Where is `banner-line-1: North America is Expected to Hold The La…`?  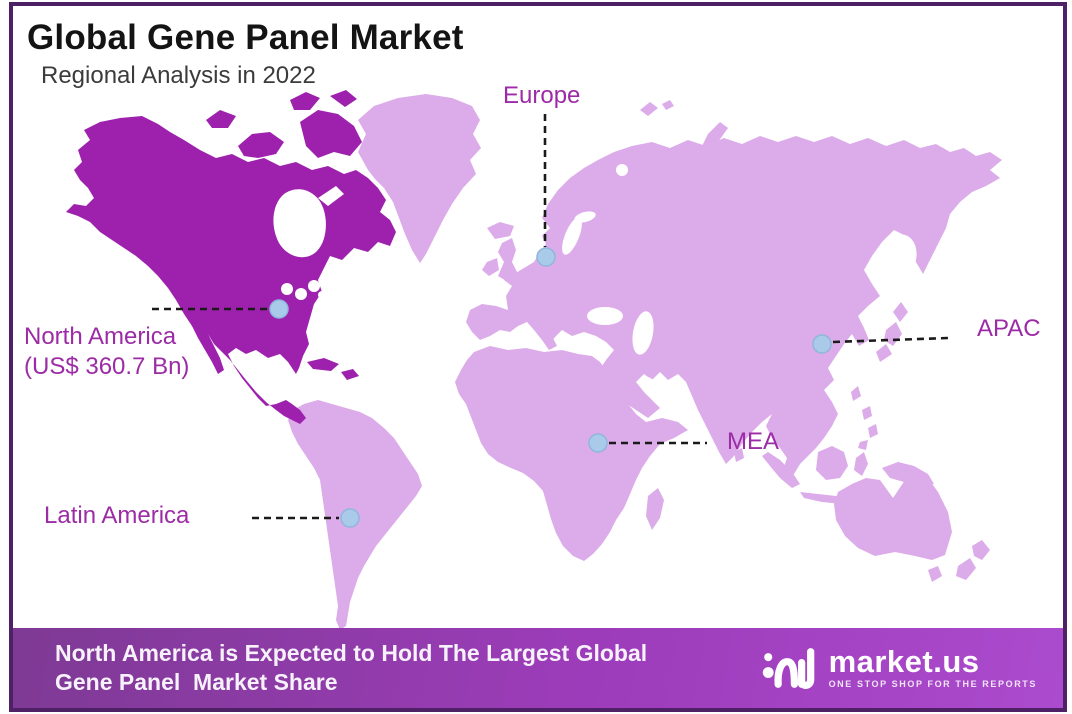 banner-line-1: North America is Expected to Hold The La… is located at coordinates (351, 653).